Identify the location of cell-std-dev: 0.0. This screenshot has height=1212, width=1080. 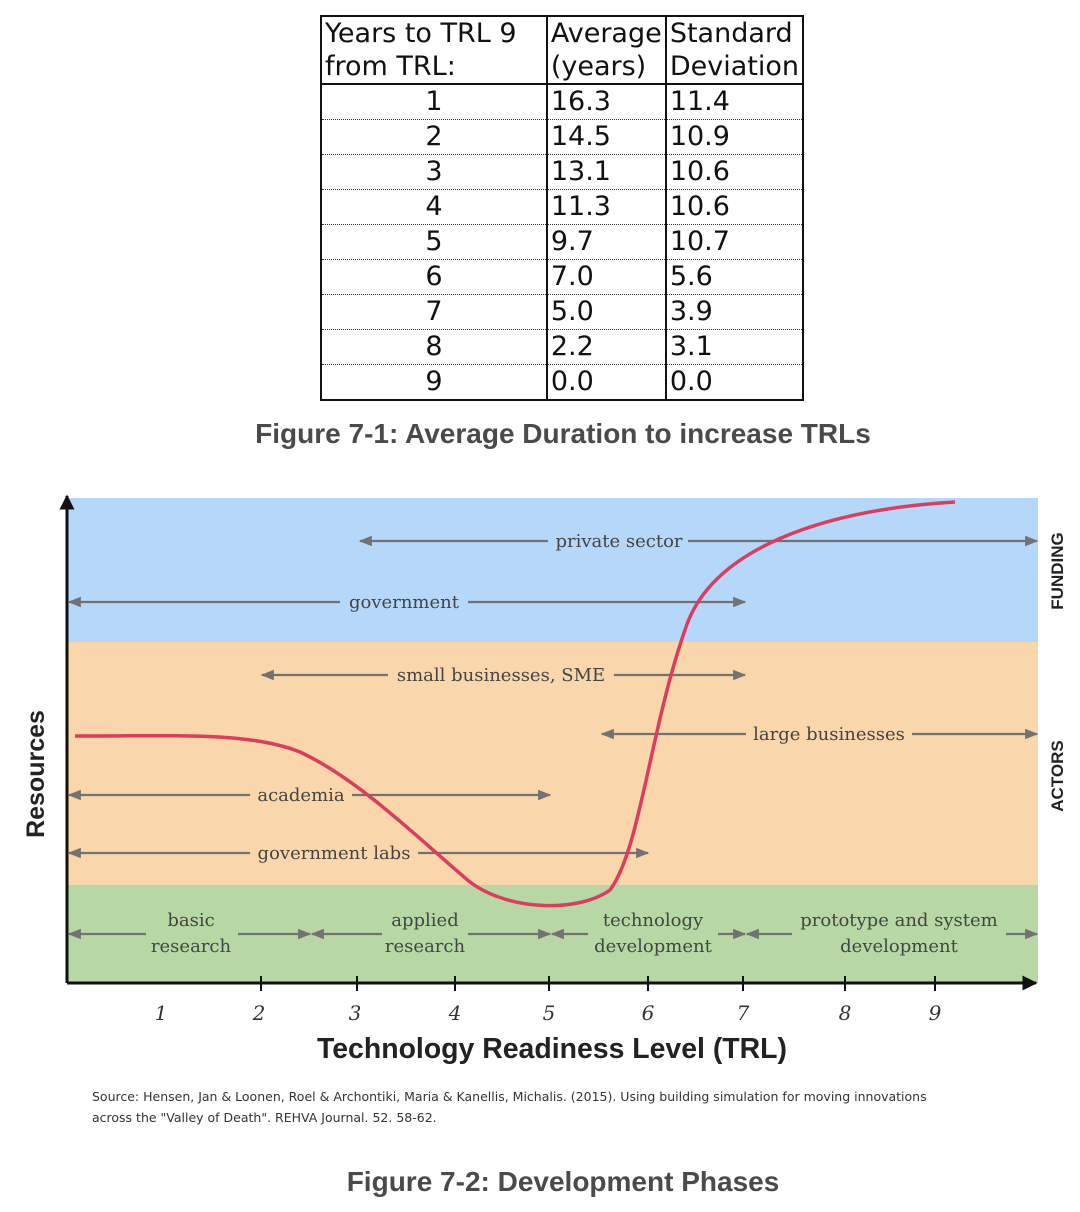
(734, 382).